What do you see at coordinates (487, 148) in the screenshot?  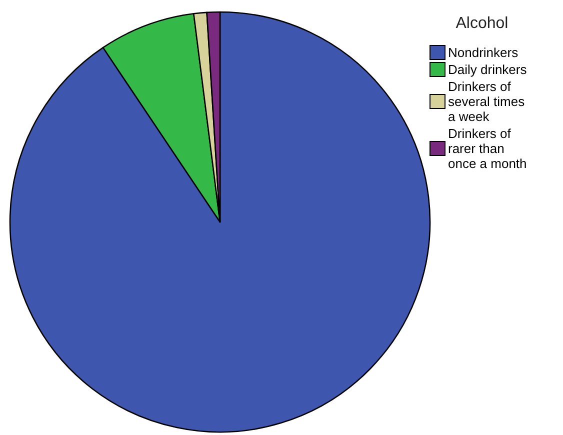 I see `legend-label: Drinkers of rarer than once a month` at bounding box center [487, 148].